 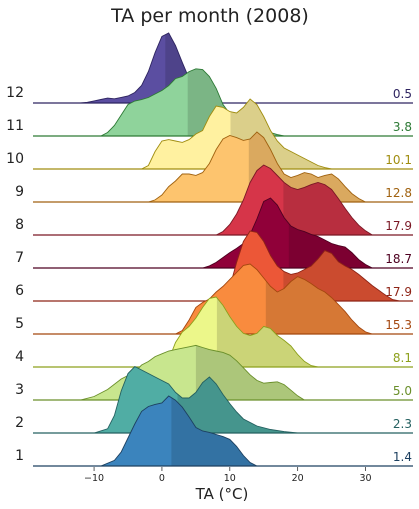 I want to click on month-label-6: 6, so click(x=19, y=291).